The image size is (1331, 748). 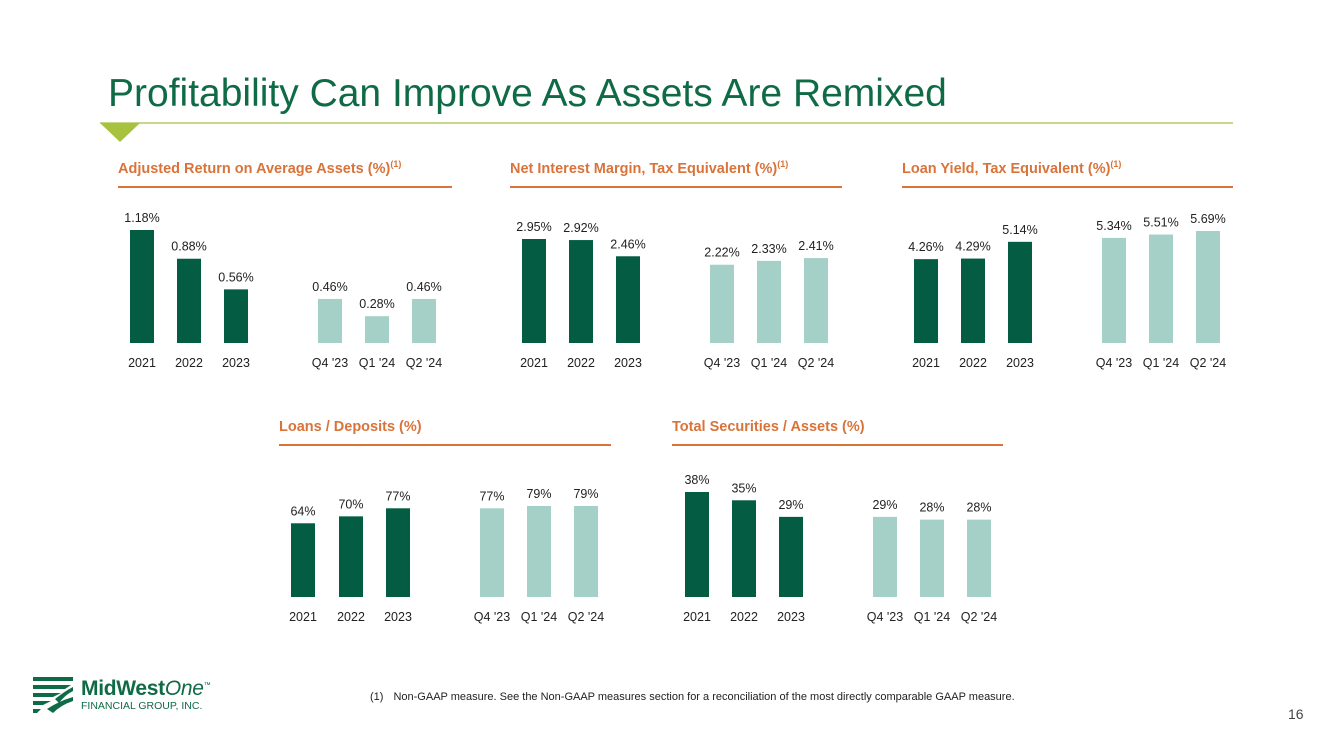 I want to click on chart-title: Adjusted Return on Average Assets (%)(1), so click(x=260, y=168).